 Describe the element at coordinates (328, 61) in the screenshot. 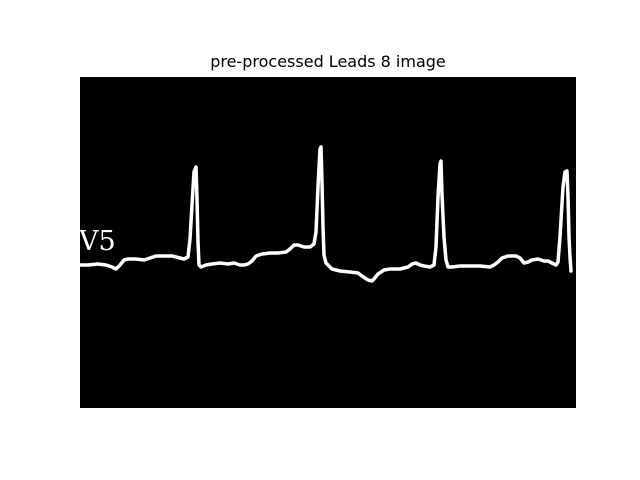

I see `figure-title: pre-processed Leads 8 image` at that location.